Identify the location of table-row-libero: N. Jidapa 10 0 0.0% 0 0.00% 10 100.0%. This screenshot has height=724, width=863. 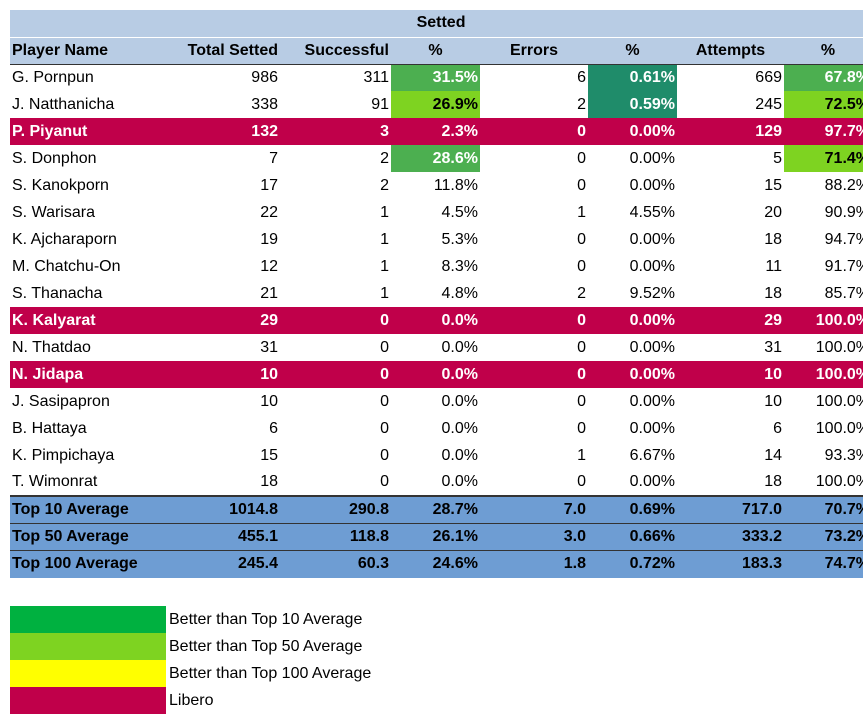
(436, 374).